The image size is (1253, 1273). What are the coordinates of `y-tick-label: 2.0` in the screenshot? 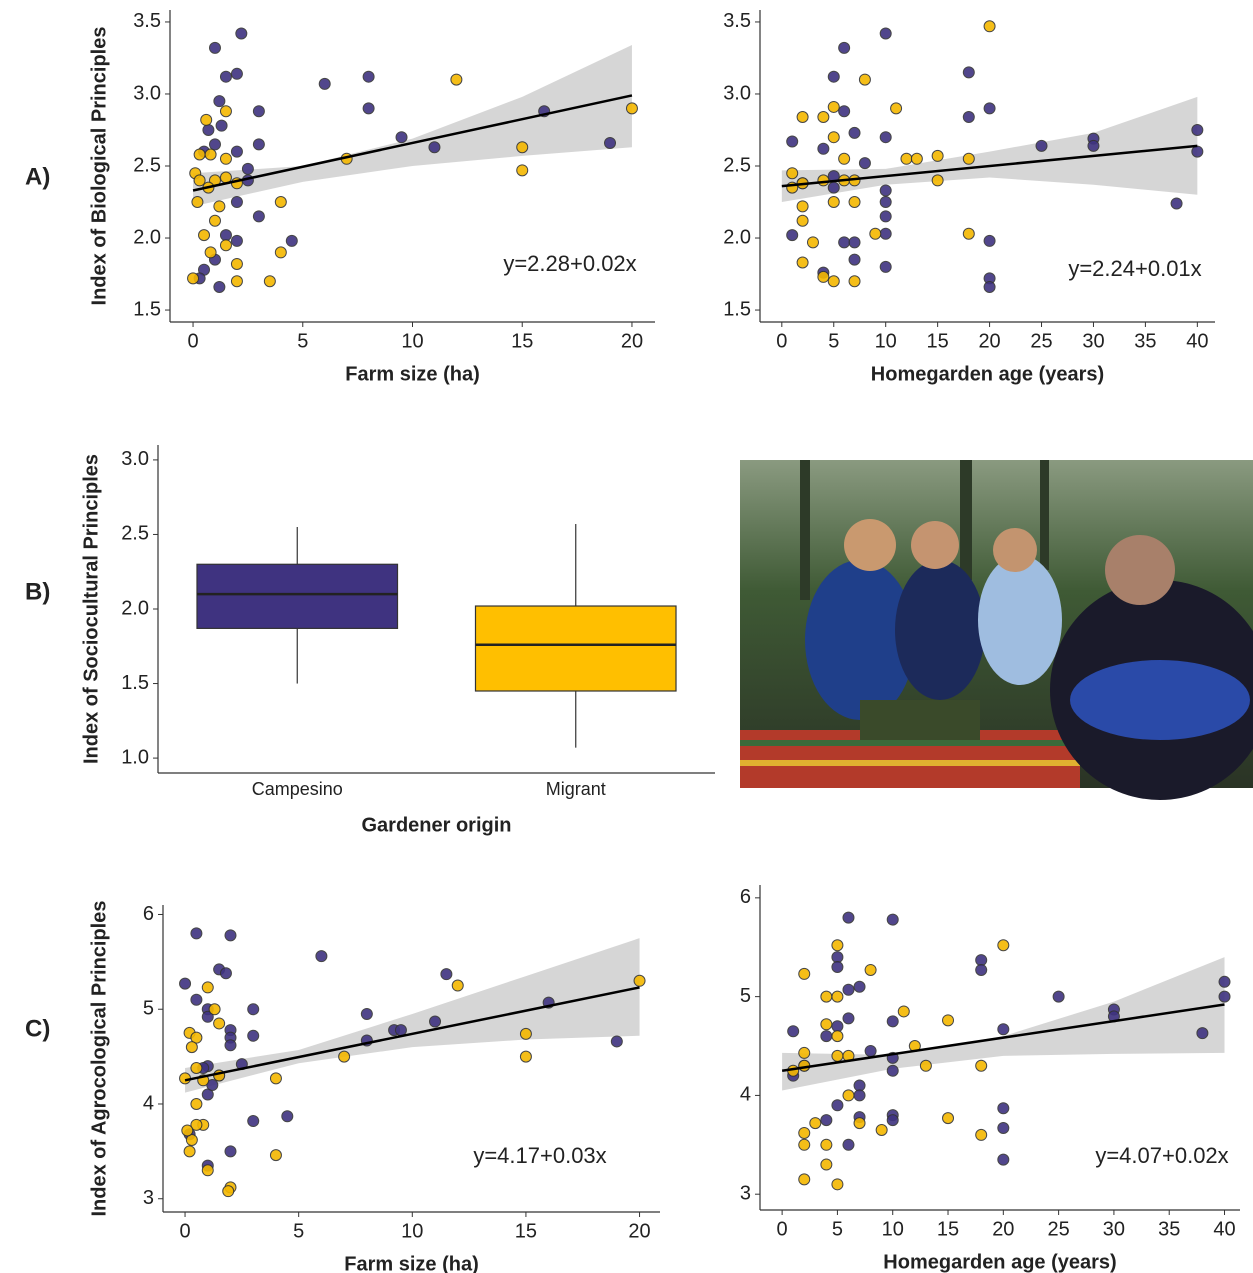 It's located at (135, 608).